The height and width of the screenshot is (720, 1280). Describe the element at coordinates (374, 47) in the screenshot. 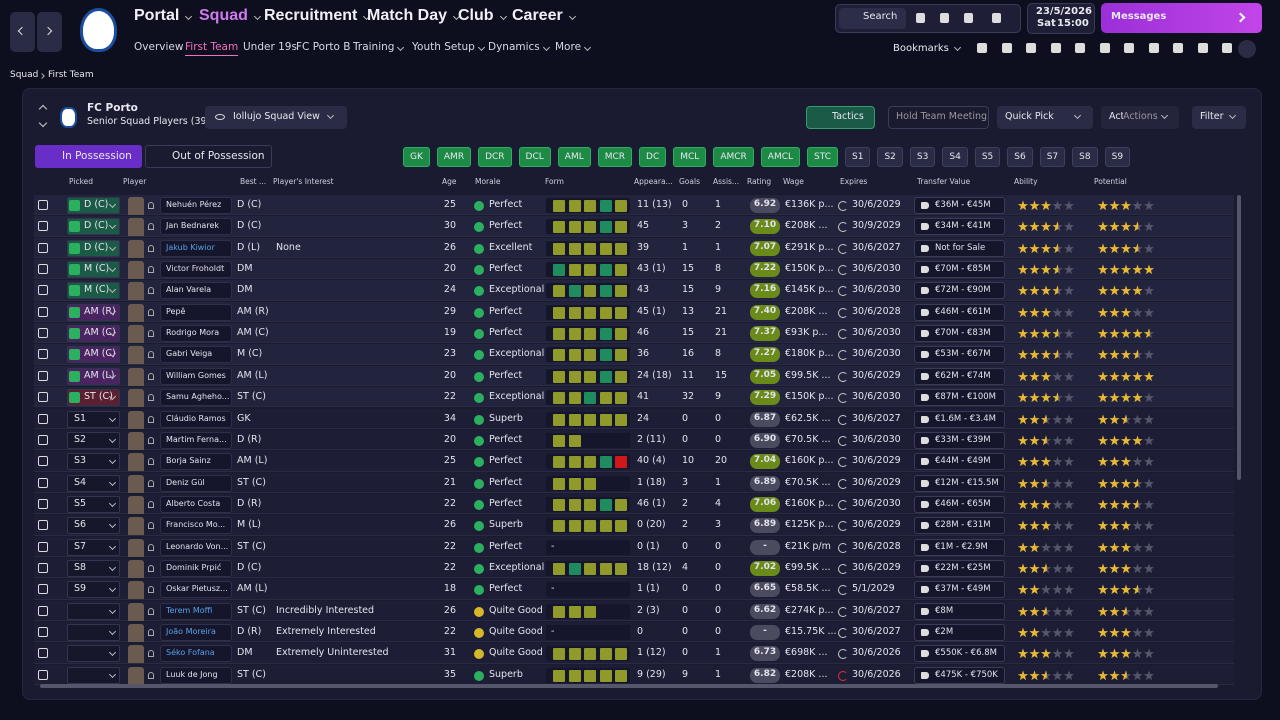

I see `submenu-item: Training` at that location.